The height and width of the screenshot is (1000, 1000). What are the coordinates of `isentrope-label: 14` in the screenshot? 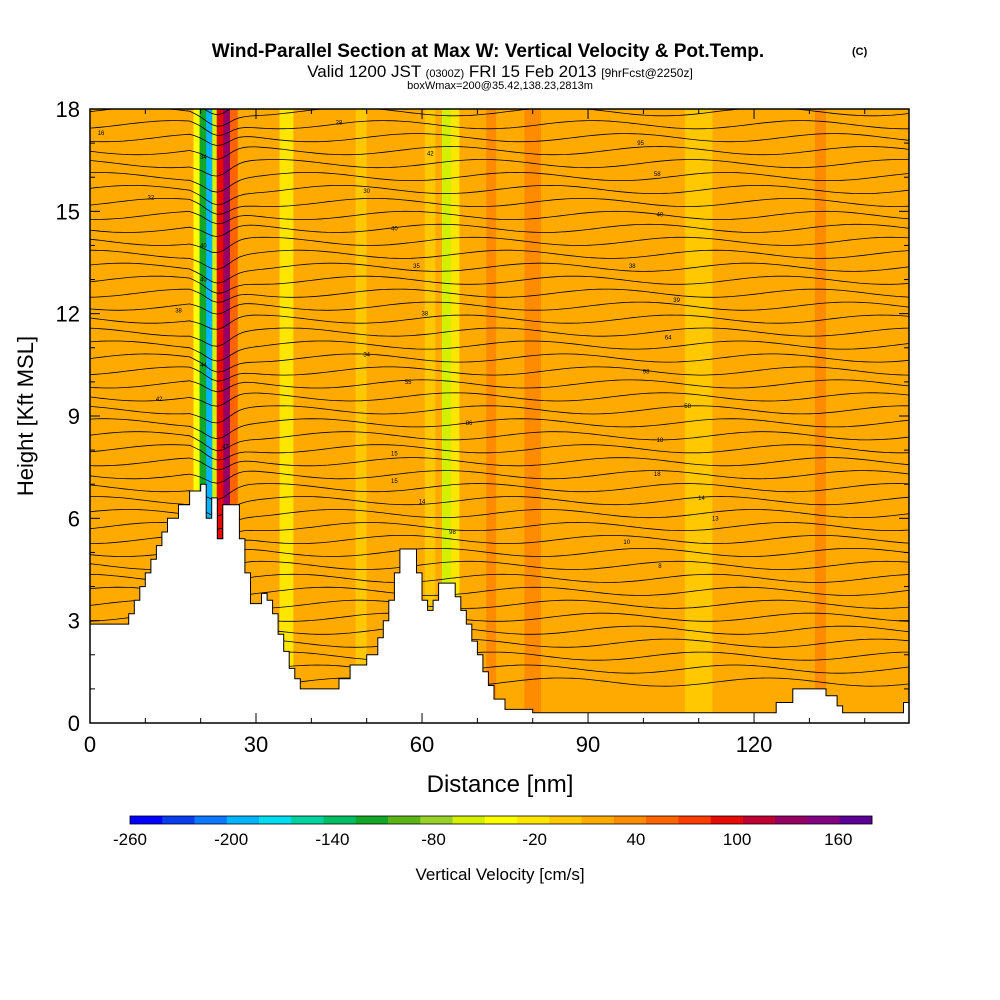 It's located at (701, 499).